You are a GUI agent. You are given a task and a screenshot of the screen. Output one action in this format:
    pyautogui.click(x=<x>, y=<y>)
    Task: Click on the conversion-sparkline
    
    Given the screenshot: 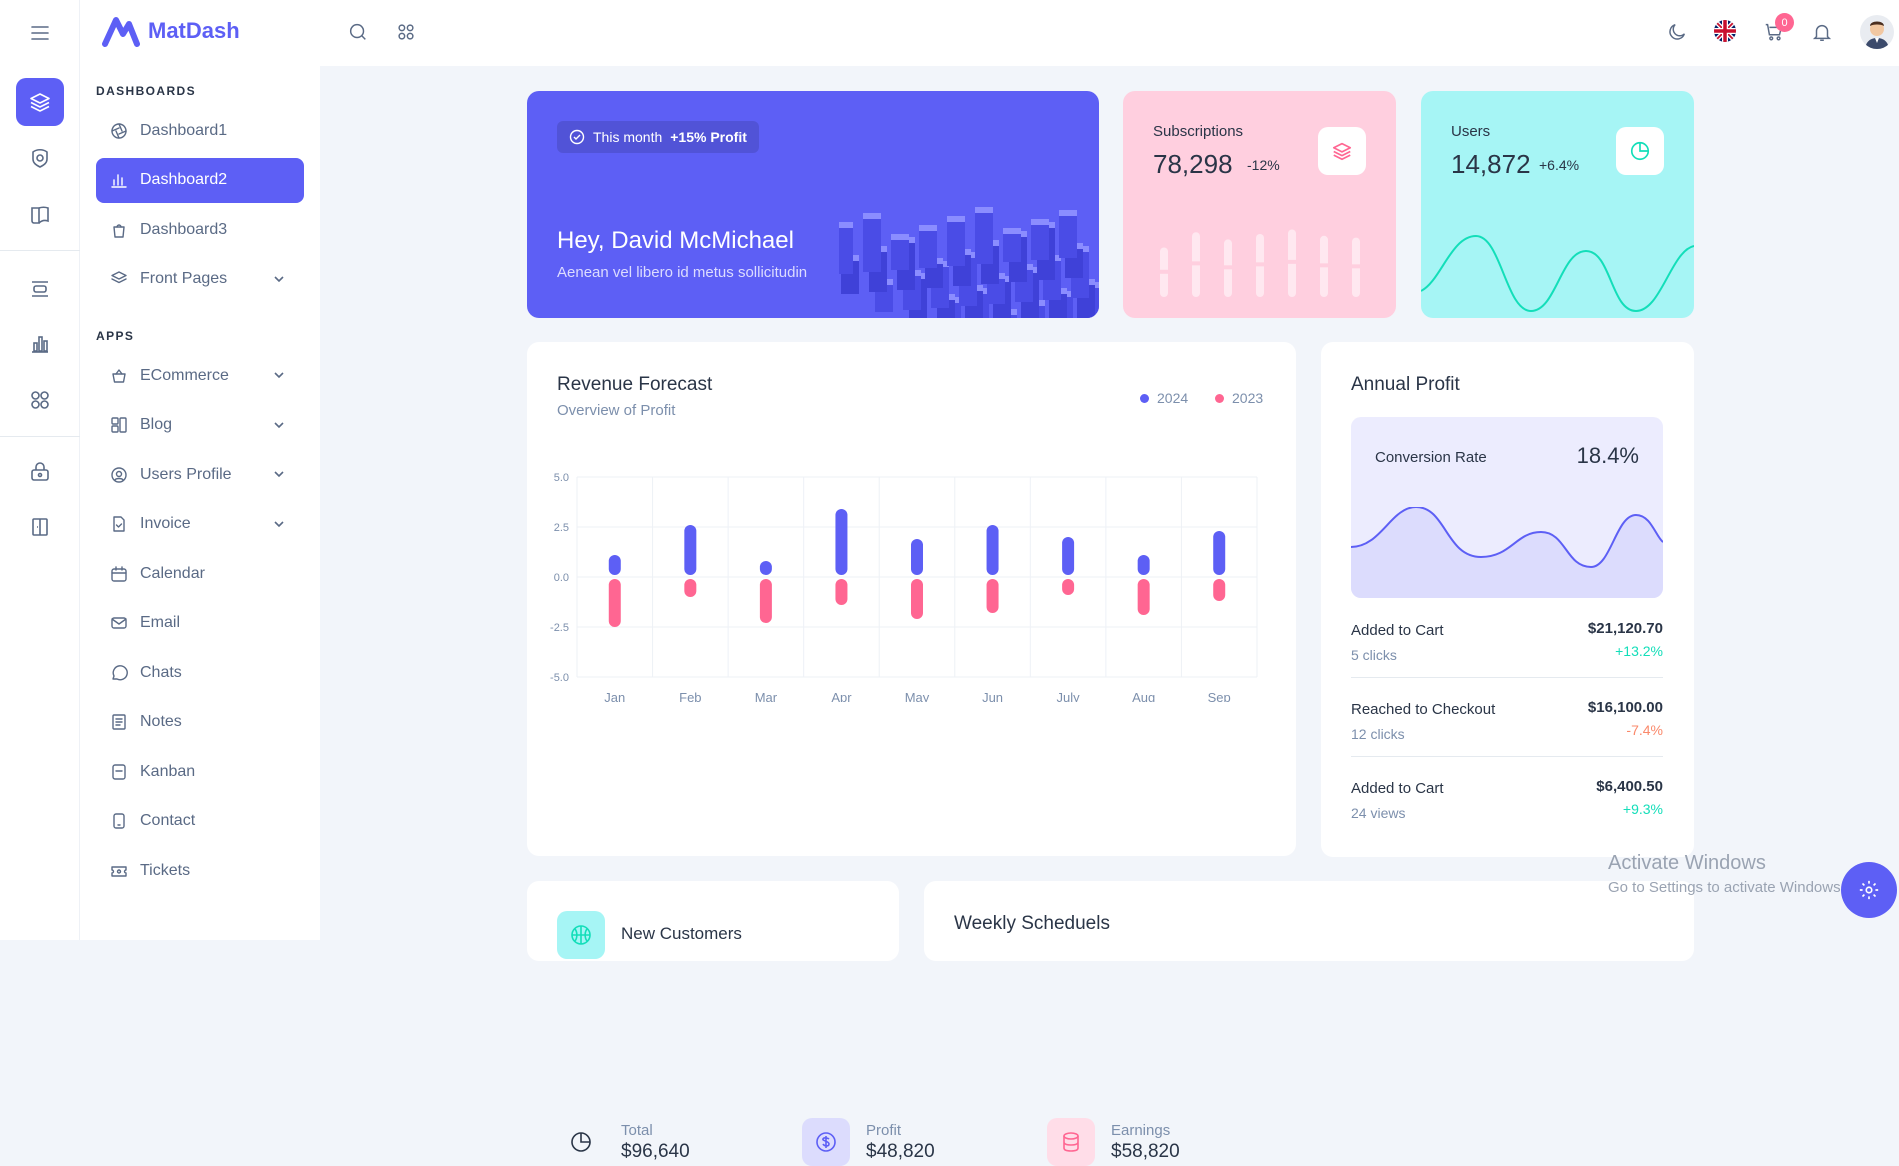 What is the action you would take?
    pyautogui.click(x=1507, y=552)
    